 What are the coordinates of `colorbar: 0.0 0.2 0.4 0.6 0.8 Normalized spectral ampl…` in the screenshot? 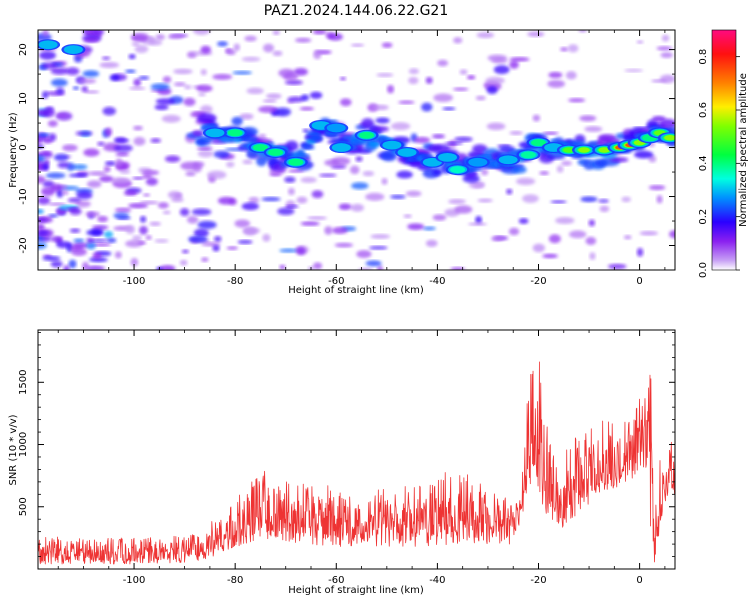 It's located at (723, 153).